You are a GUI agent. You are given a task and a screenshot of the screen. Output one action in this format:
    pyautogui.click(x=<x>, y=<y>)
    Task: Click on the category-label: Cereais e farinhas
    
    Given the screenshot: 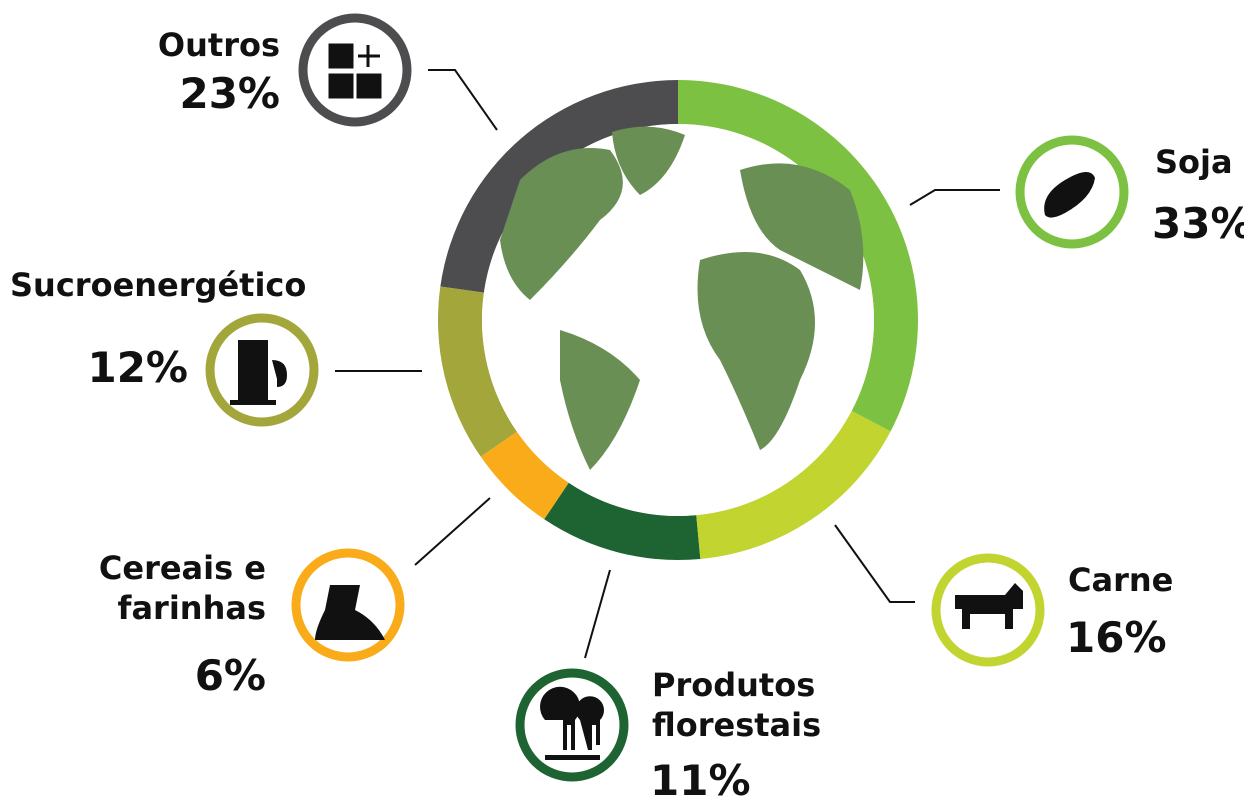 What is the action you would take?
    pyautogui.click(x=182, y=588)
    